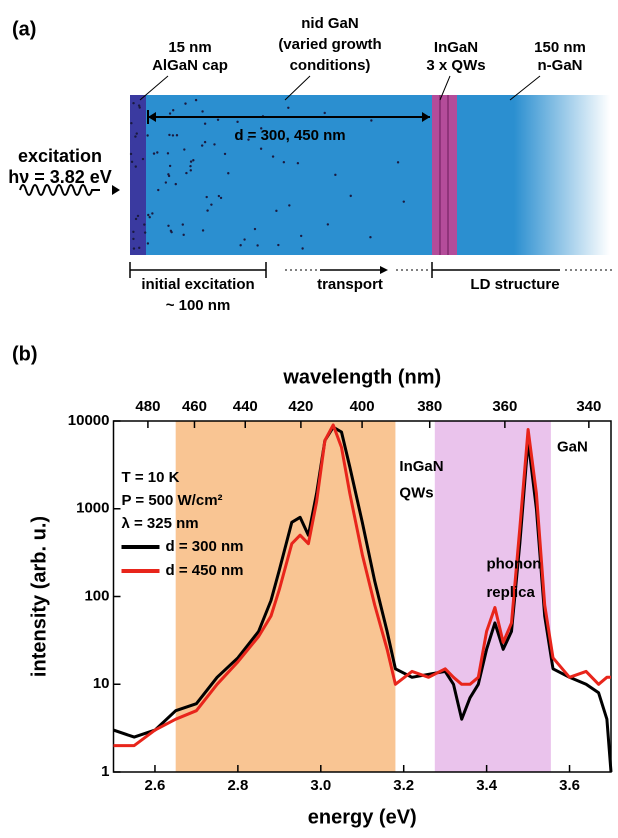 Image resolution: width=618 pixels, height=838 pixels. Describe the element at coordinates (92, 508) in the screenshot. I see `y-tick-label: 1000` at that location.